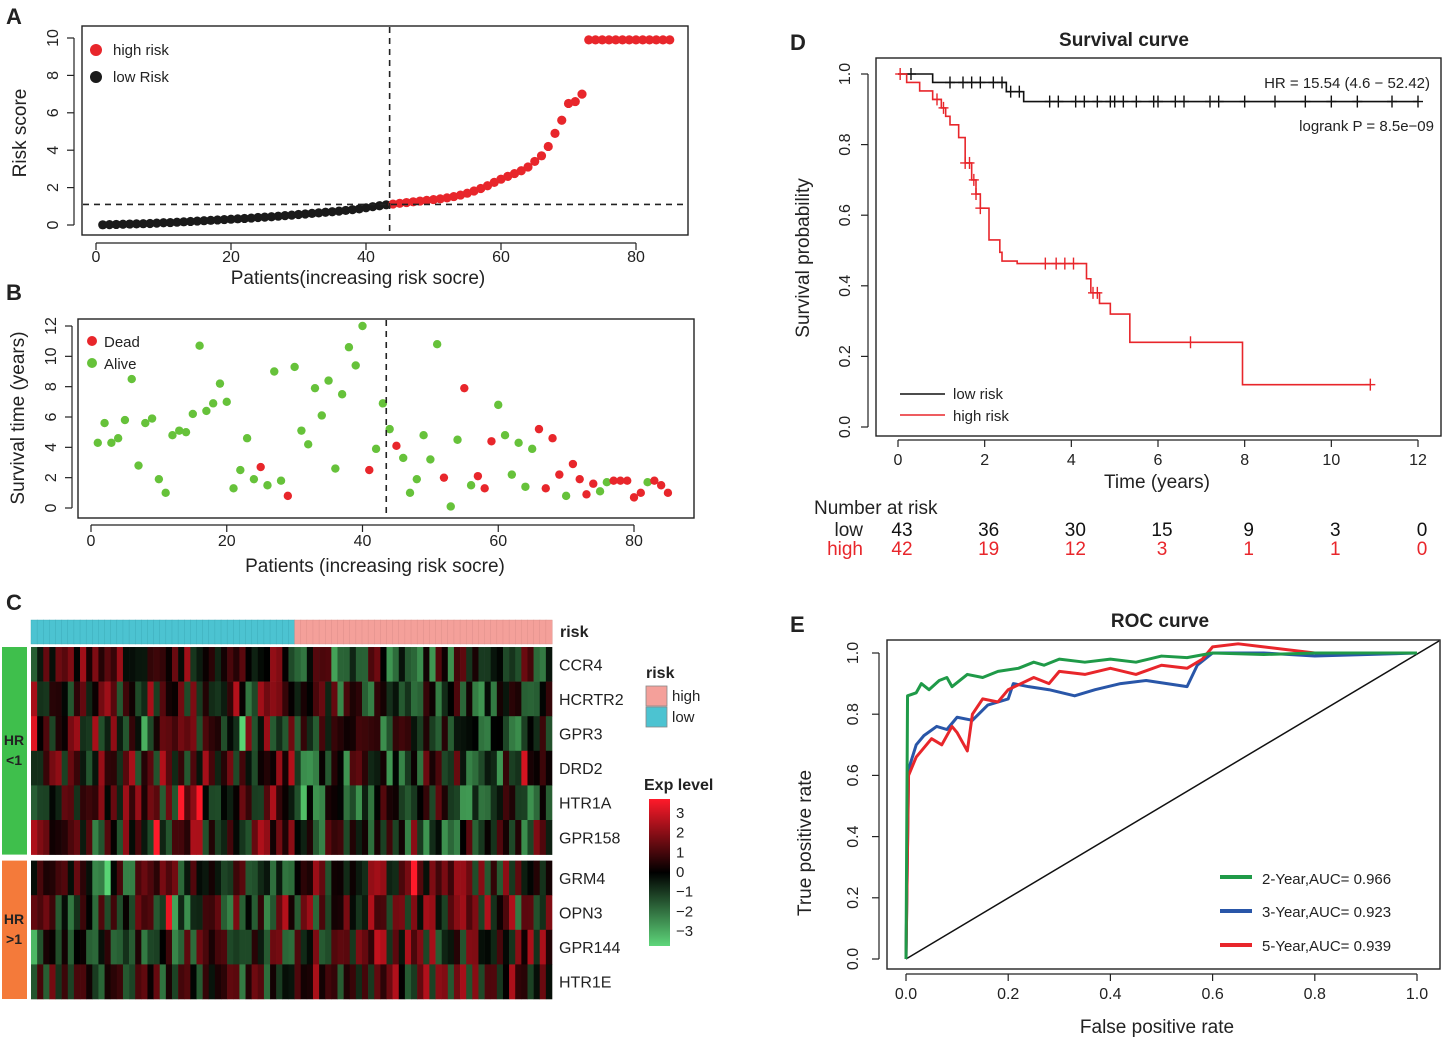  Describe the element at coordinates (680, 813) in the screenshot. I see `panel-c-scale-tick-label: 3` at that location.